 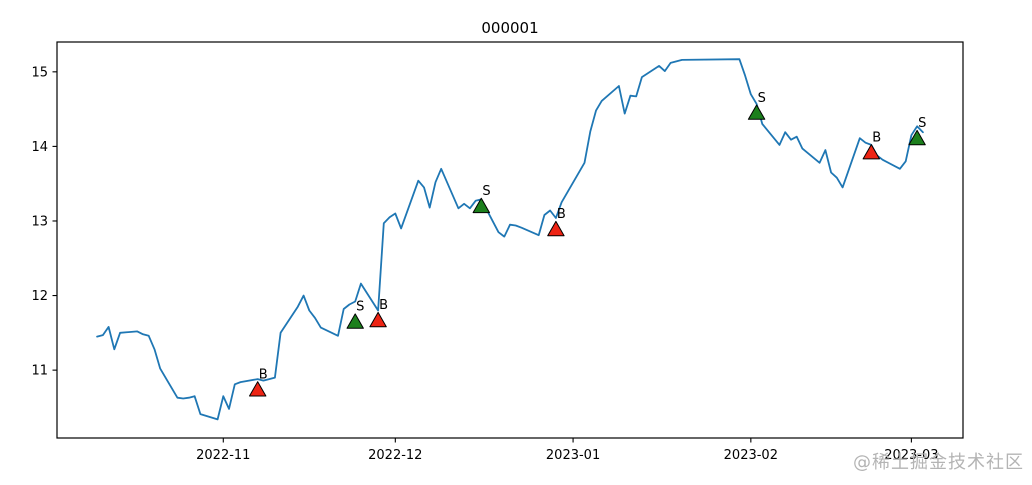 What do you see at coordinates (395, 455) in the screenshot?
I see `x-tick-label: 2022-12` at bounding box center [395, 455].